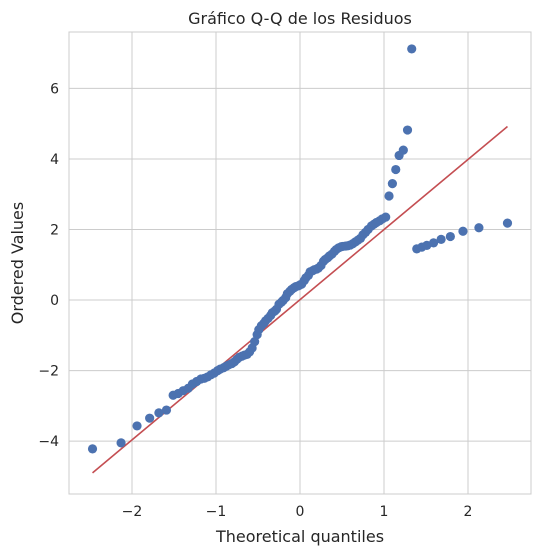  Describe the element at coordinates (54, 89) in the screenshot. I see `y-tick-label: 6` at that location.